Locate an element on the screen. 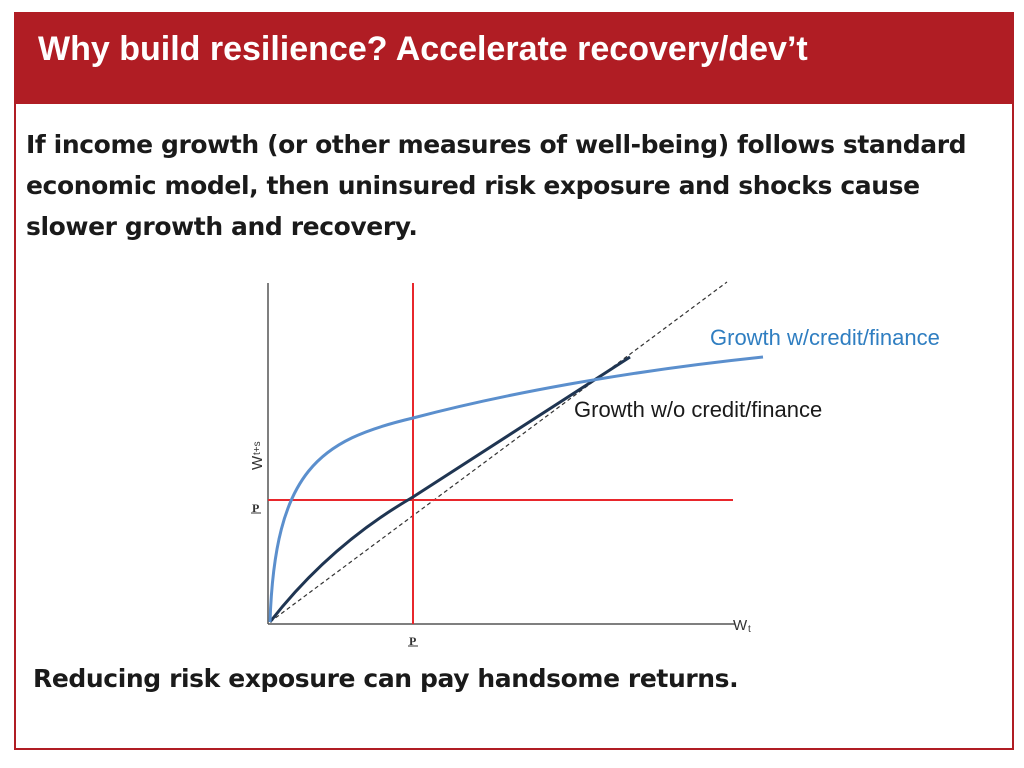 The width and height of the screenshot is (1024, 768). title-bar is located at coordinates (514, 58).